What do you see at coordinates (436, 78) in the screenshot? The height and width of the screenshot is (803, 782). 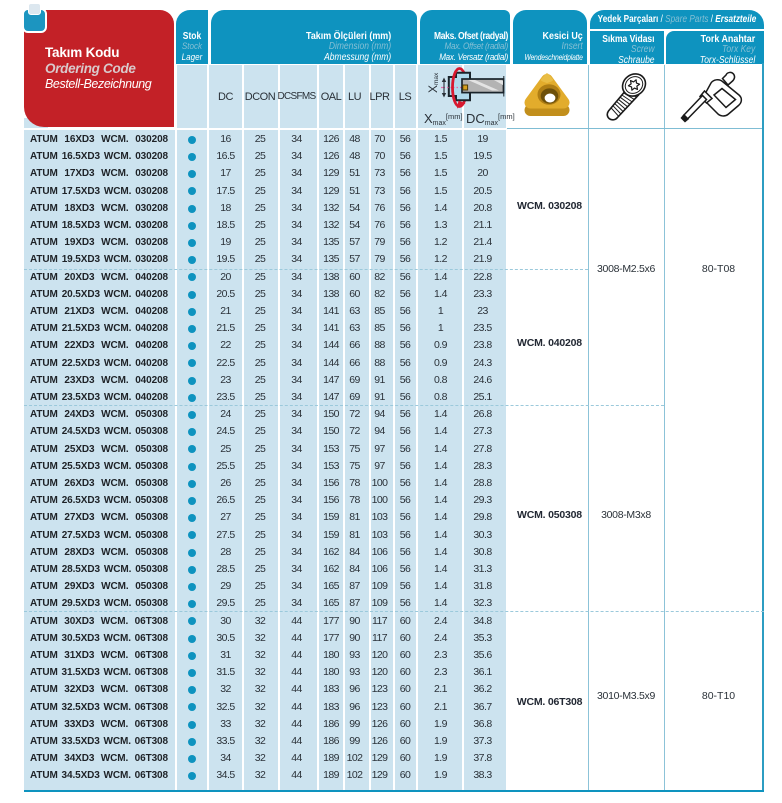 I see `svg-text: max` at bounding box center [436, 78].